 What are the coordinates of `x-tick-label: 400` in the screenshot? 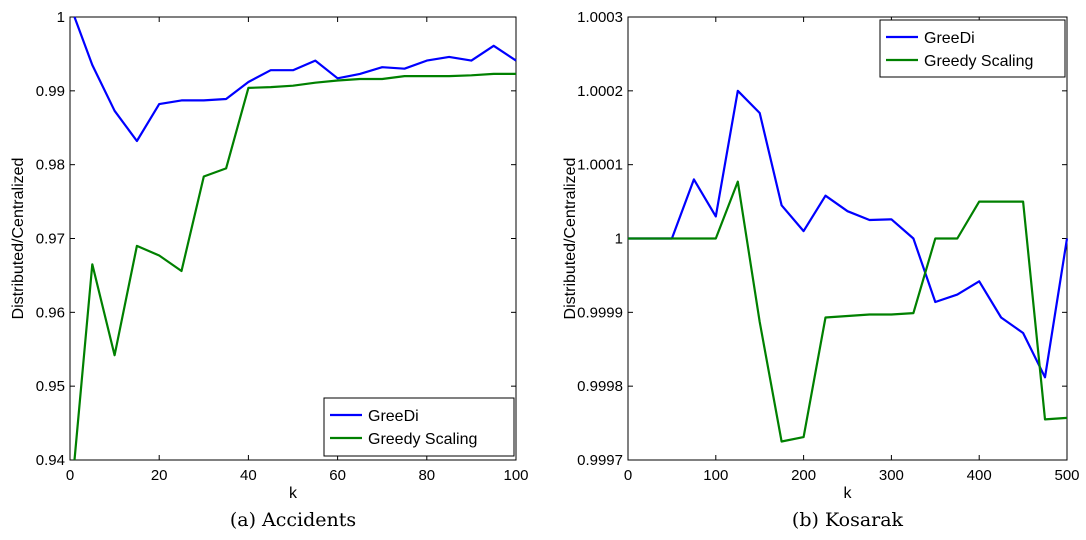 It's located at (979, 475).